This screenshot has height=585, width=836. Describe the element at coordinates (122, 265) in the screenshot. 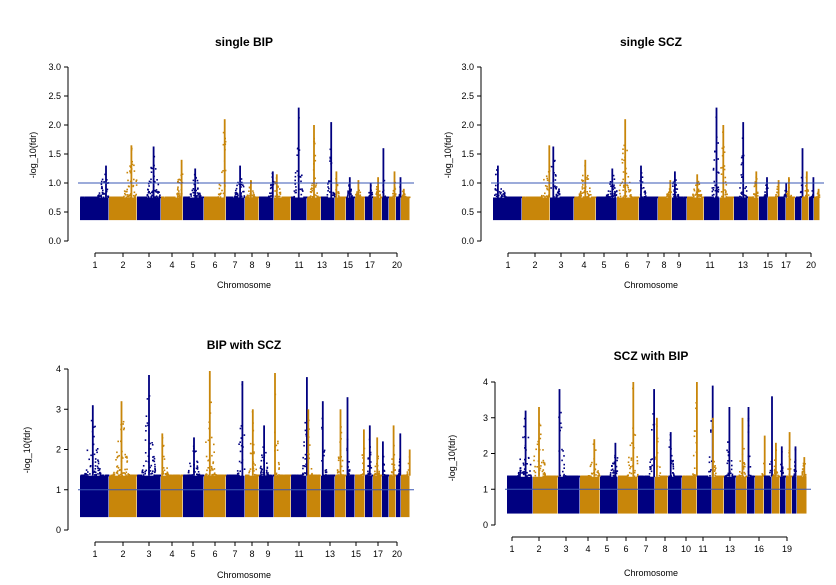

I see `x-tick-label: 2` at that location.